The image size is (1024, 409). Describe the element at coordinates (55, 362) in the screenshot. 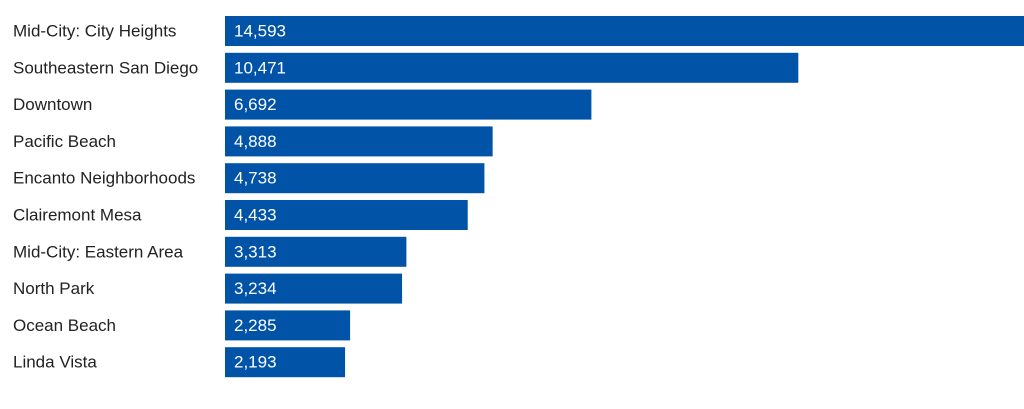

I see `category-label: Linda Vista` at that location.